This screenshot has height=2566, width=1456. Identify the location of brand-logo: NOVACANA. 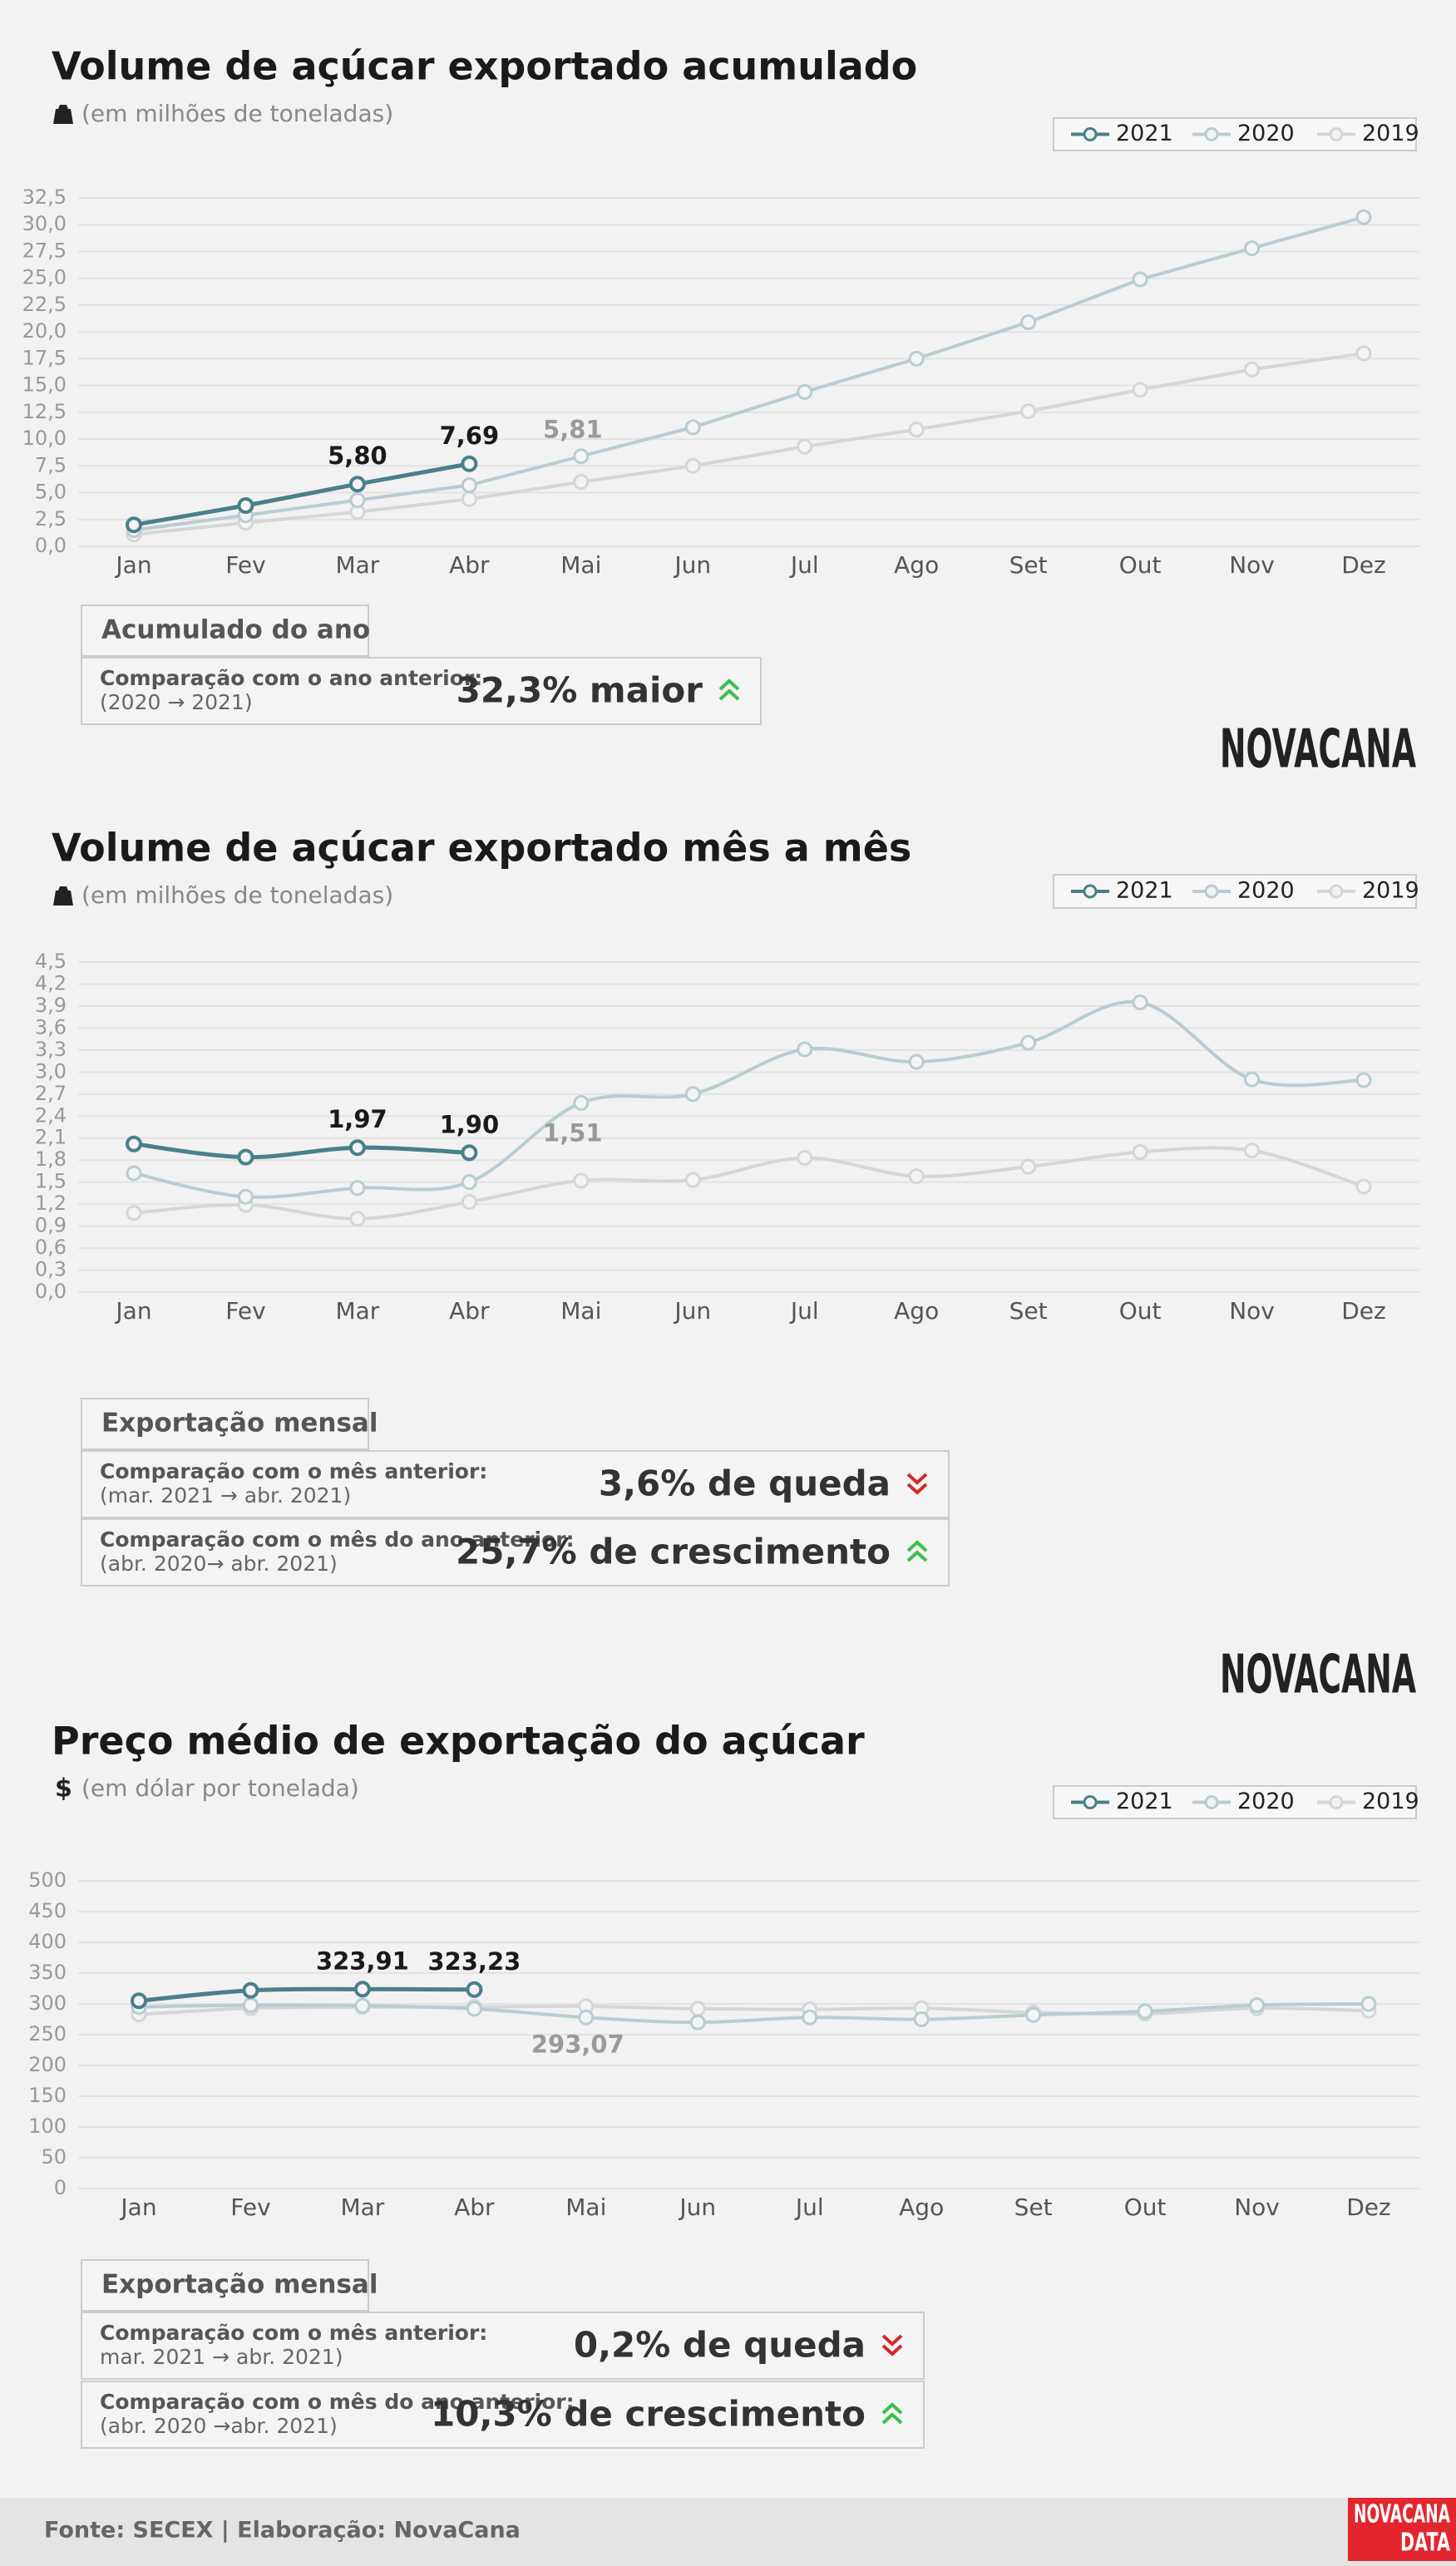
(1318, 750).